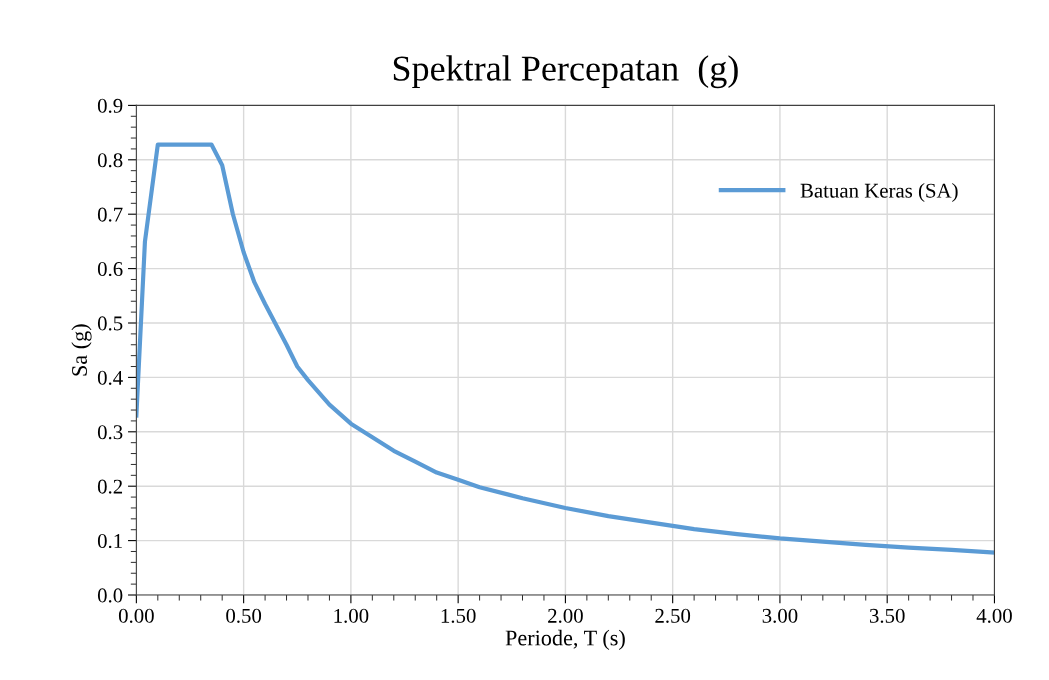  I want to click on x-tick-label: 2.00, so click(565, 615).